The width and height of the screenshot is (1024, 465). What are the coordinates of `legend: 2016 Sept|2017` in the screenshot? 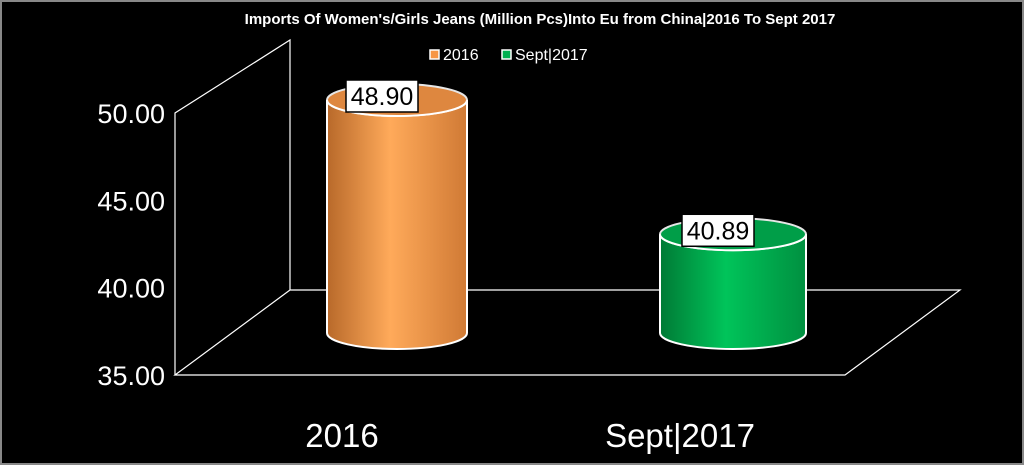 It's located at (508, 55).